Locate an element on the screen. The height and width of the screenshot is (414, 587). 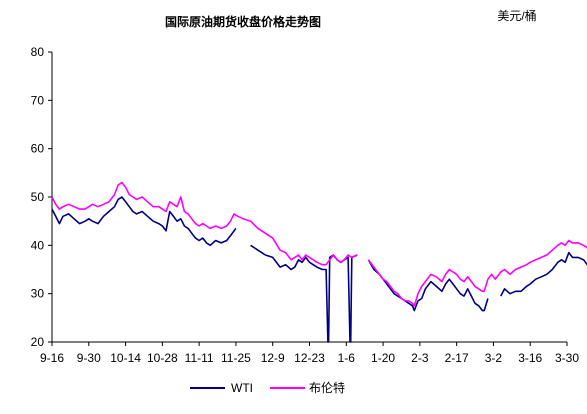
x-tick-label: 9-30 is located at coordinates (89, 358).